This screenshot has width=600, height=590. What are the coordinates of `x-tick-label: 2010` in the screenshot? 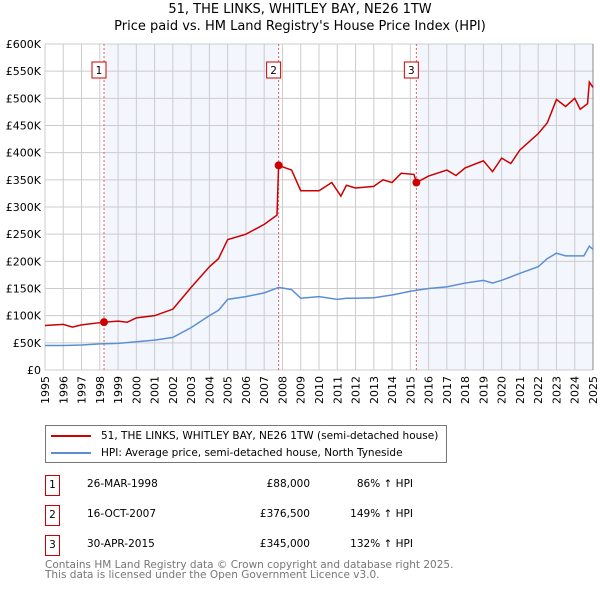 It's located at (319, 390).